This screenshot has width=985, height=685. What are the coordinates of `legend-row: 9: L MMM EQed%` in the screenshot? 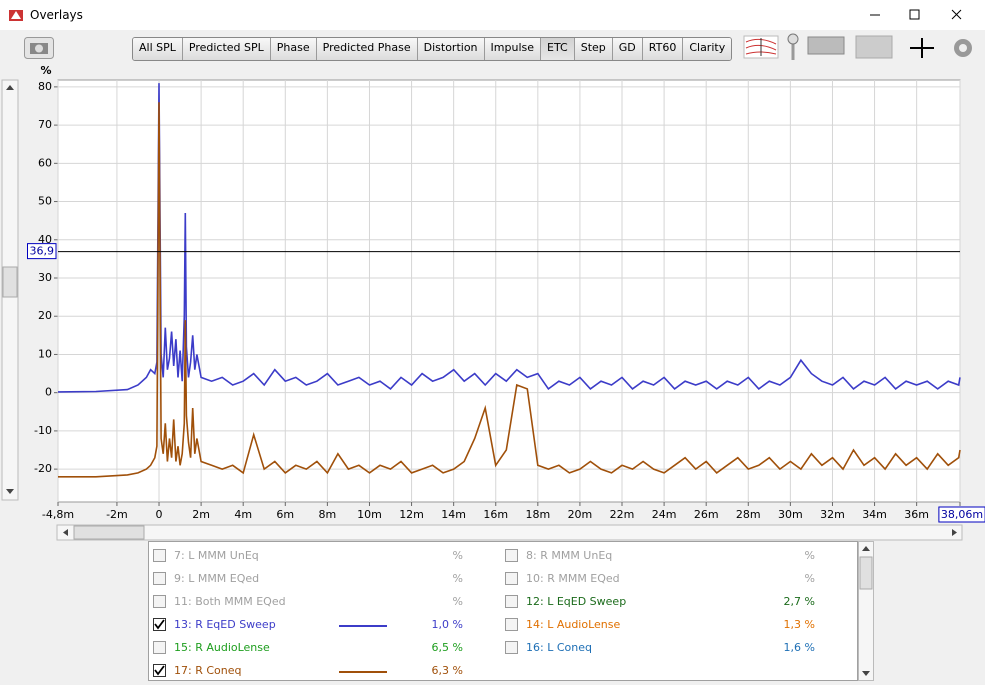 It's located at (313, 579).